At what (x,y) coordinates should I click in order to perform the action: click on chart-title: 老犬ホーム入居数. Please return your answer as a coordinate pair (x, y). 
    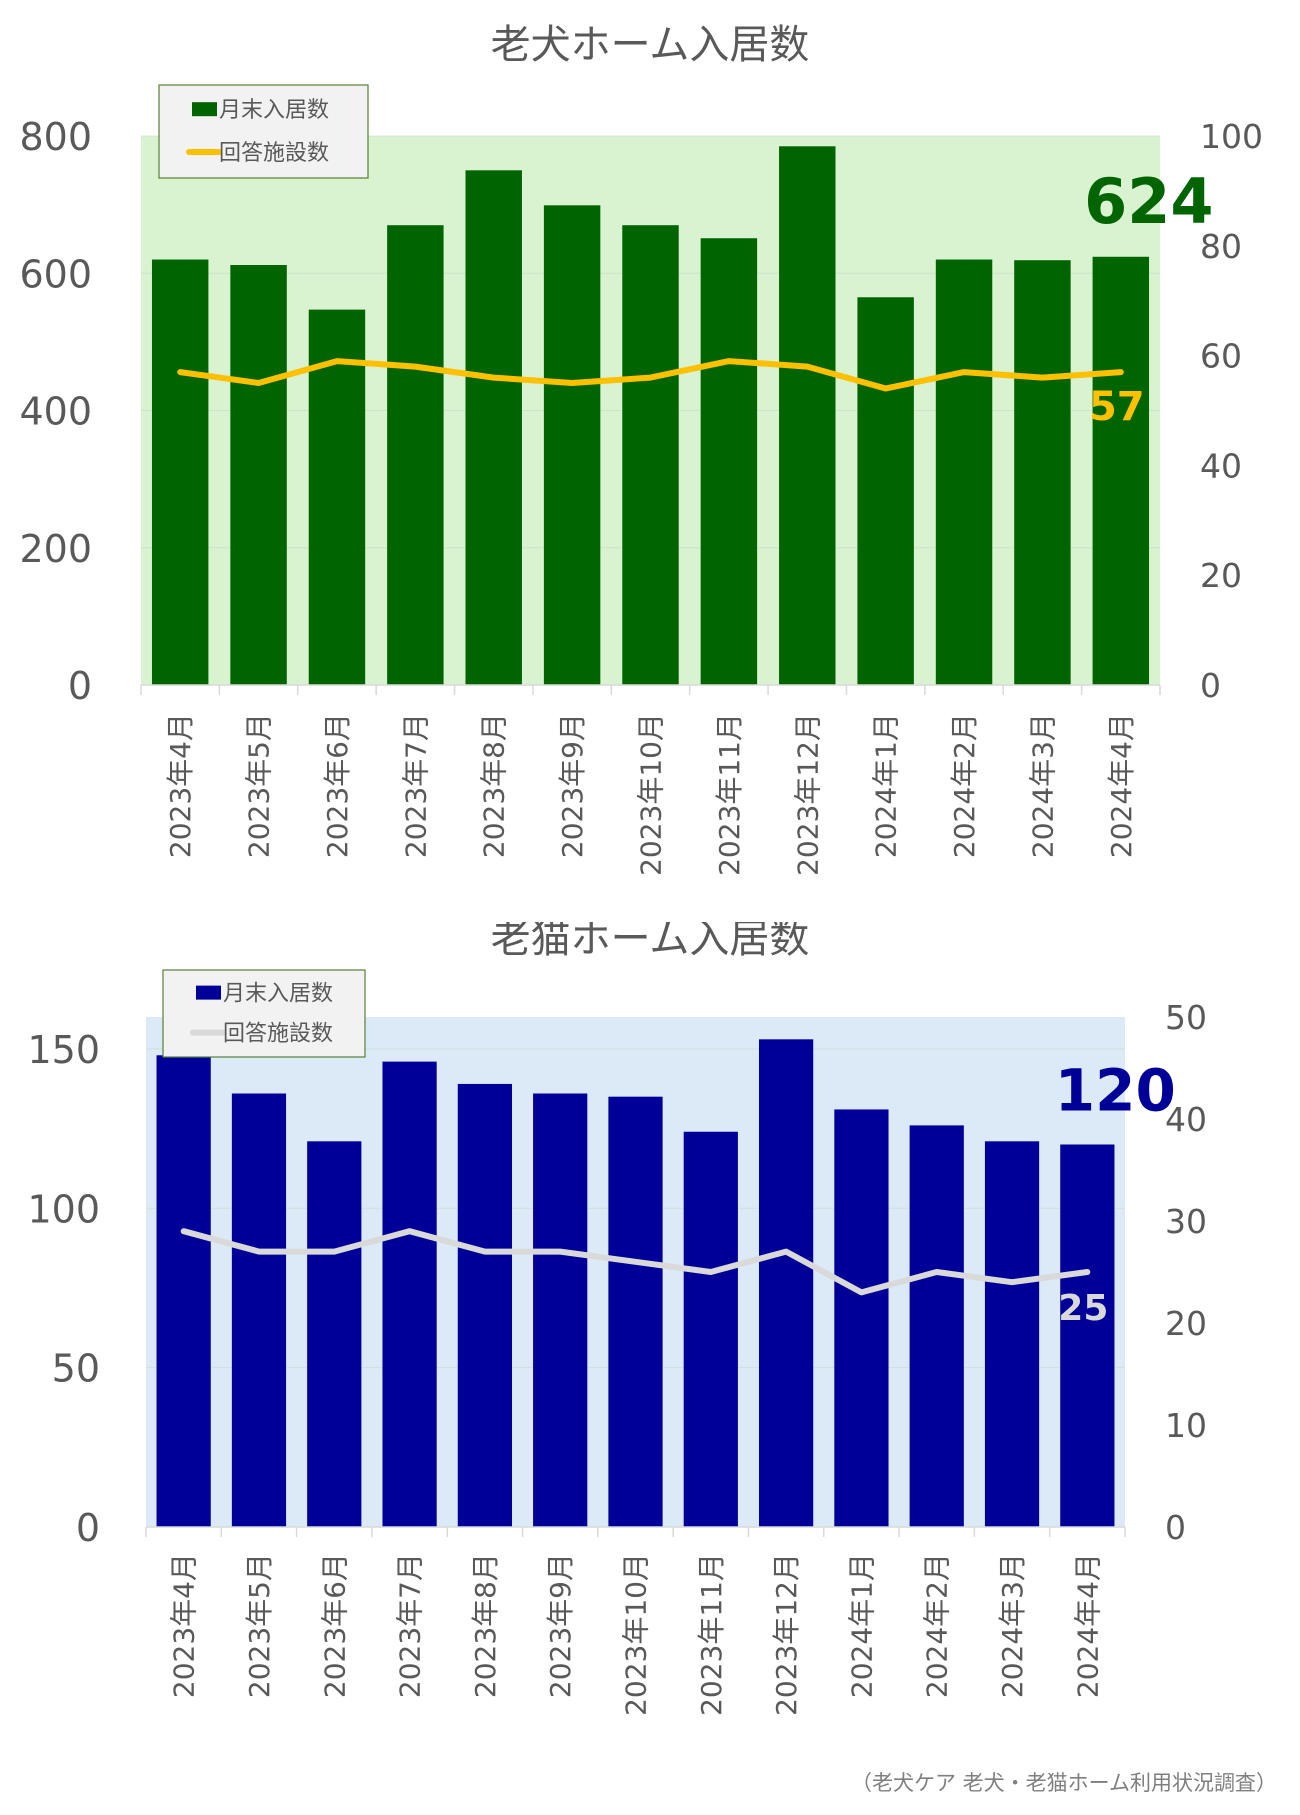
    Looking at the image, I should click on (650, 45).